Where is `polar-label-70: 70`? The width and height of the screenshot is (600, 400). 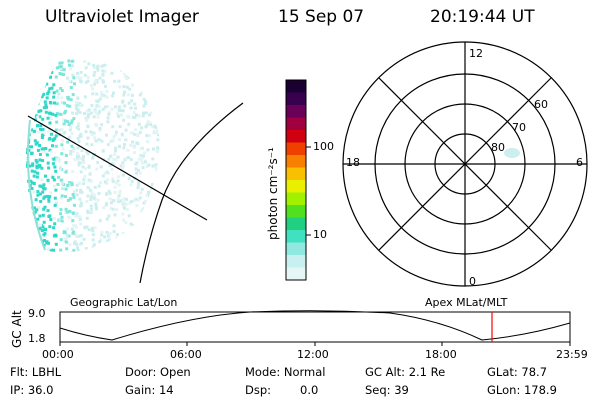
polar-label-70: 70 is located at coordinates (519, 127).